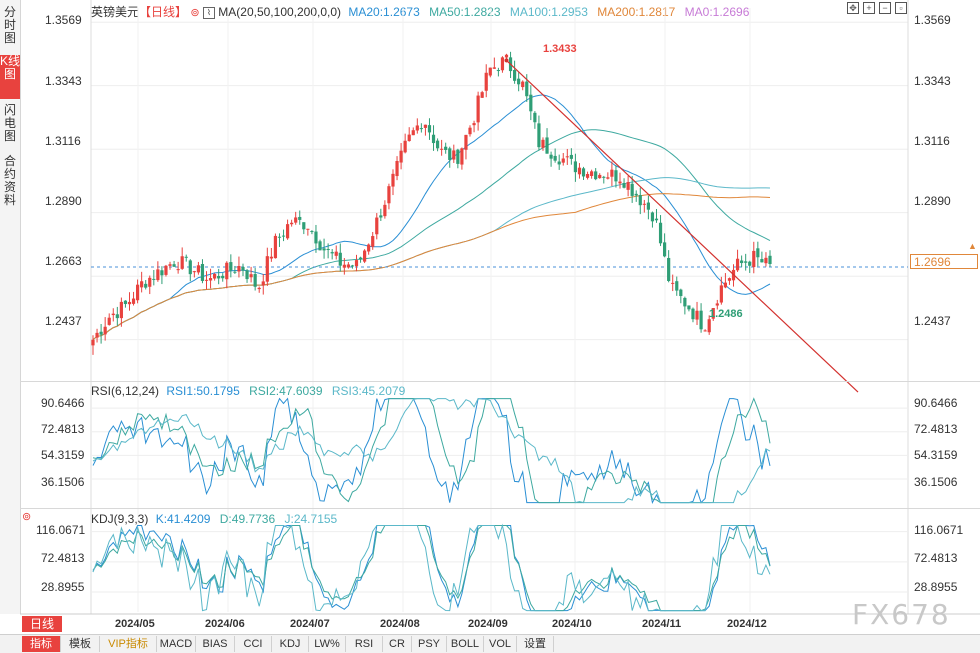 The width and height of the screenshot is (980, 653). What do you see at coordinates (9, 123) in the screenshot?
I see `tab-flash: 闪电图` at bounding box center [9, 123].